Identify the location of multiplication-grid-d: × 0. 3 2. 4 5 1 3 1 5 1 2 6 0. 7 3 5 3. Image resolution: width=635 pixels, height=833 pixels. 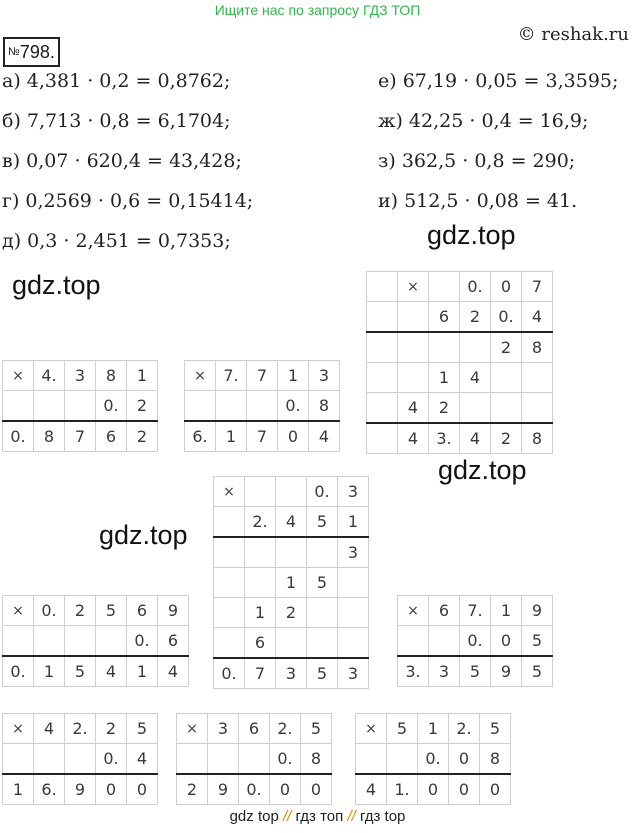
(291, 582).